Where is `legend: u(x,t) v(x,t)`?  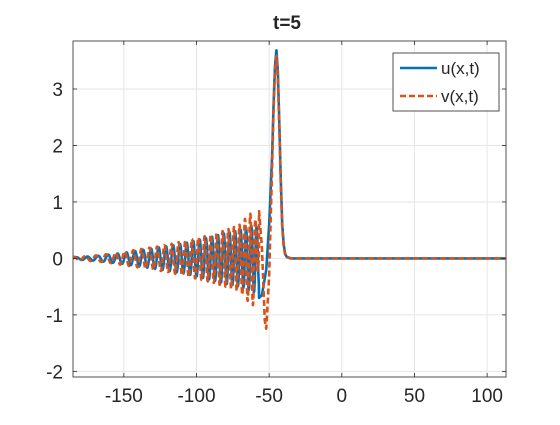
legend: u(x,t) v(x,t) is located at coordinates (446, 82).